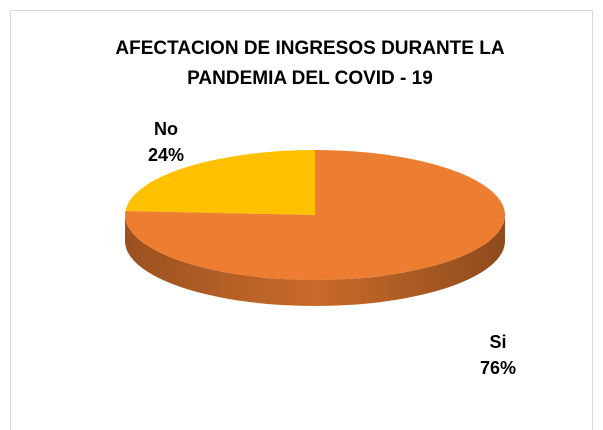  What do you see at coordinates (497, 342) in the screenshot?
I see `category-label: Si` at bounding box center [497, 342].